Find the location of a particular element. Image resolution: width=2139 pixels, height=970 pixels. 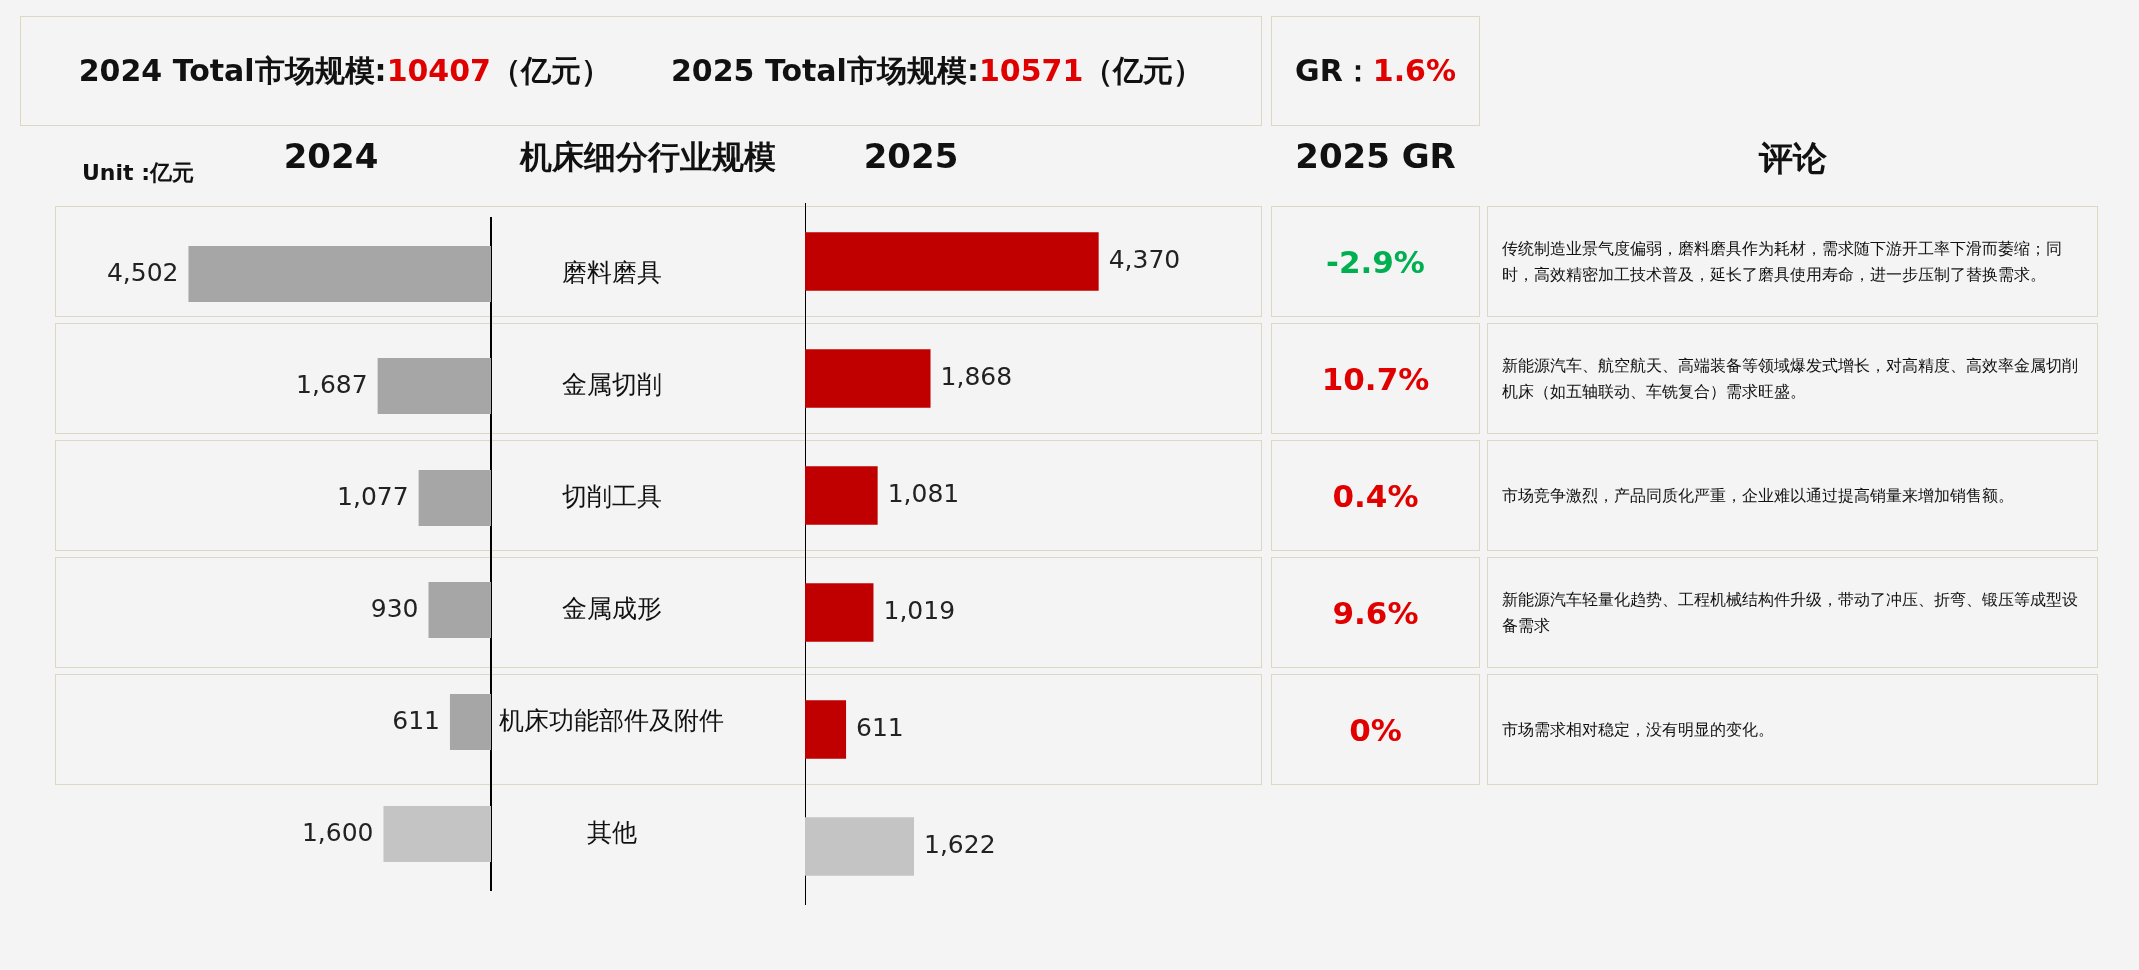

data-label: 1,868 is located at coordinates (976, 376).